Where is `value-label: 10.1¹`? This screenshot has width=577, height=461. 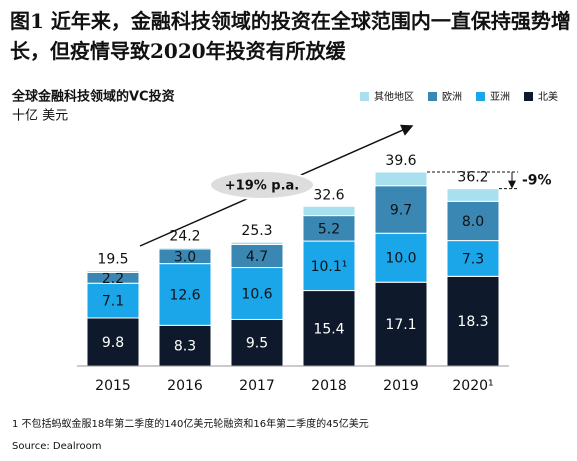 value-label: 10.1¹ is located at coordinates (329, 267).